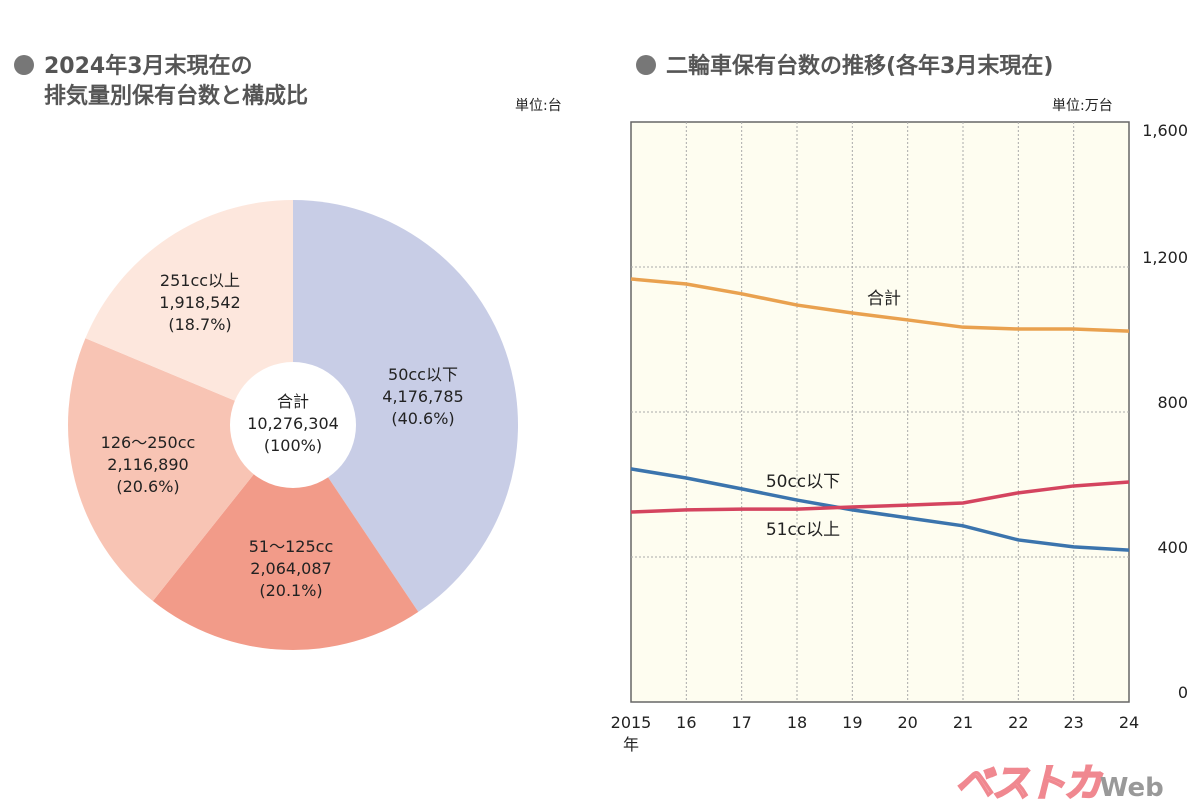 The width and height of the screenshot is (1200, 810). I want to click on x-suffix-label: 年, so click(631, 744).